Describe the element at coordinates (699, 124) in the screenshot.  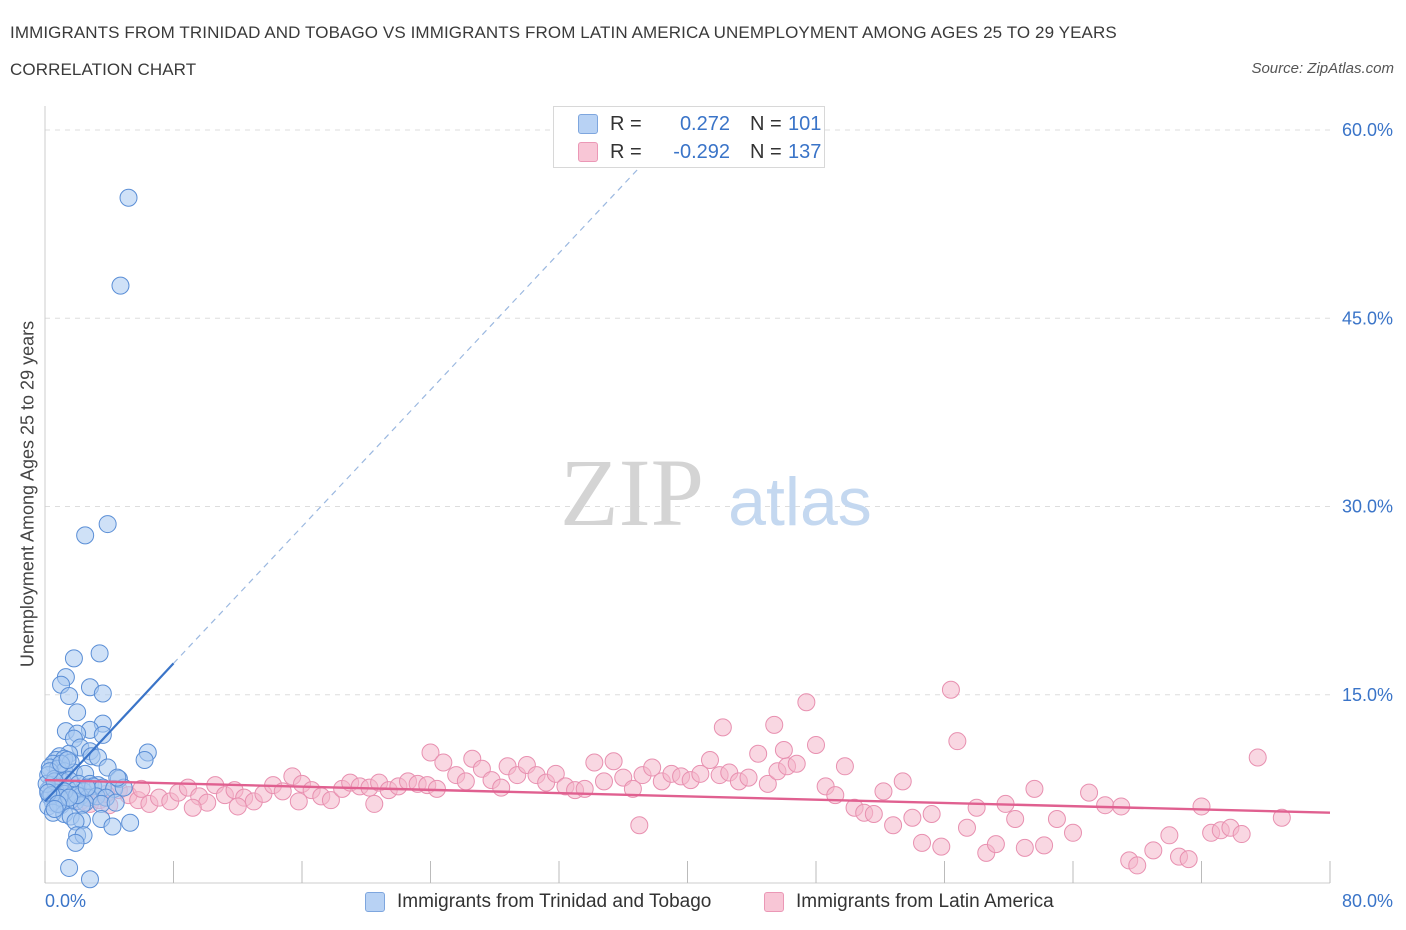
I see `legend-row-trinidad: R = 0.272 N = 101` at that location.